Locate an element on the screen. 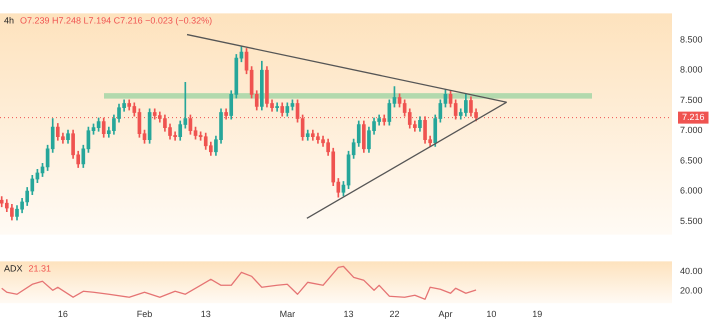  y-tick-label: 8.000 is located at coordinates (691, 69).